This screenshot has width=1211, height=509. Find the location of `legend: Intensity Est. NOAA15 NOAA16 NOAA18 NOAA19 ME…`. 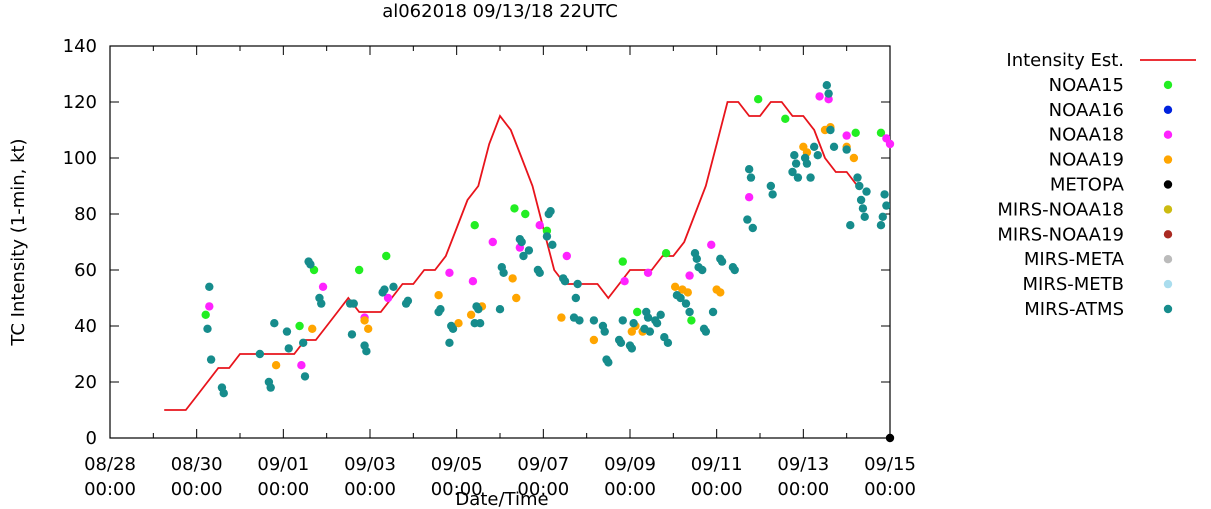

legend: Intensity Est. NOAA15 NOAA16 NOAA18 NOAA19 ME… is located at coordinates (1096, 185).